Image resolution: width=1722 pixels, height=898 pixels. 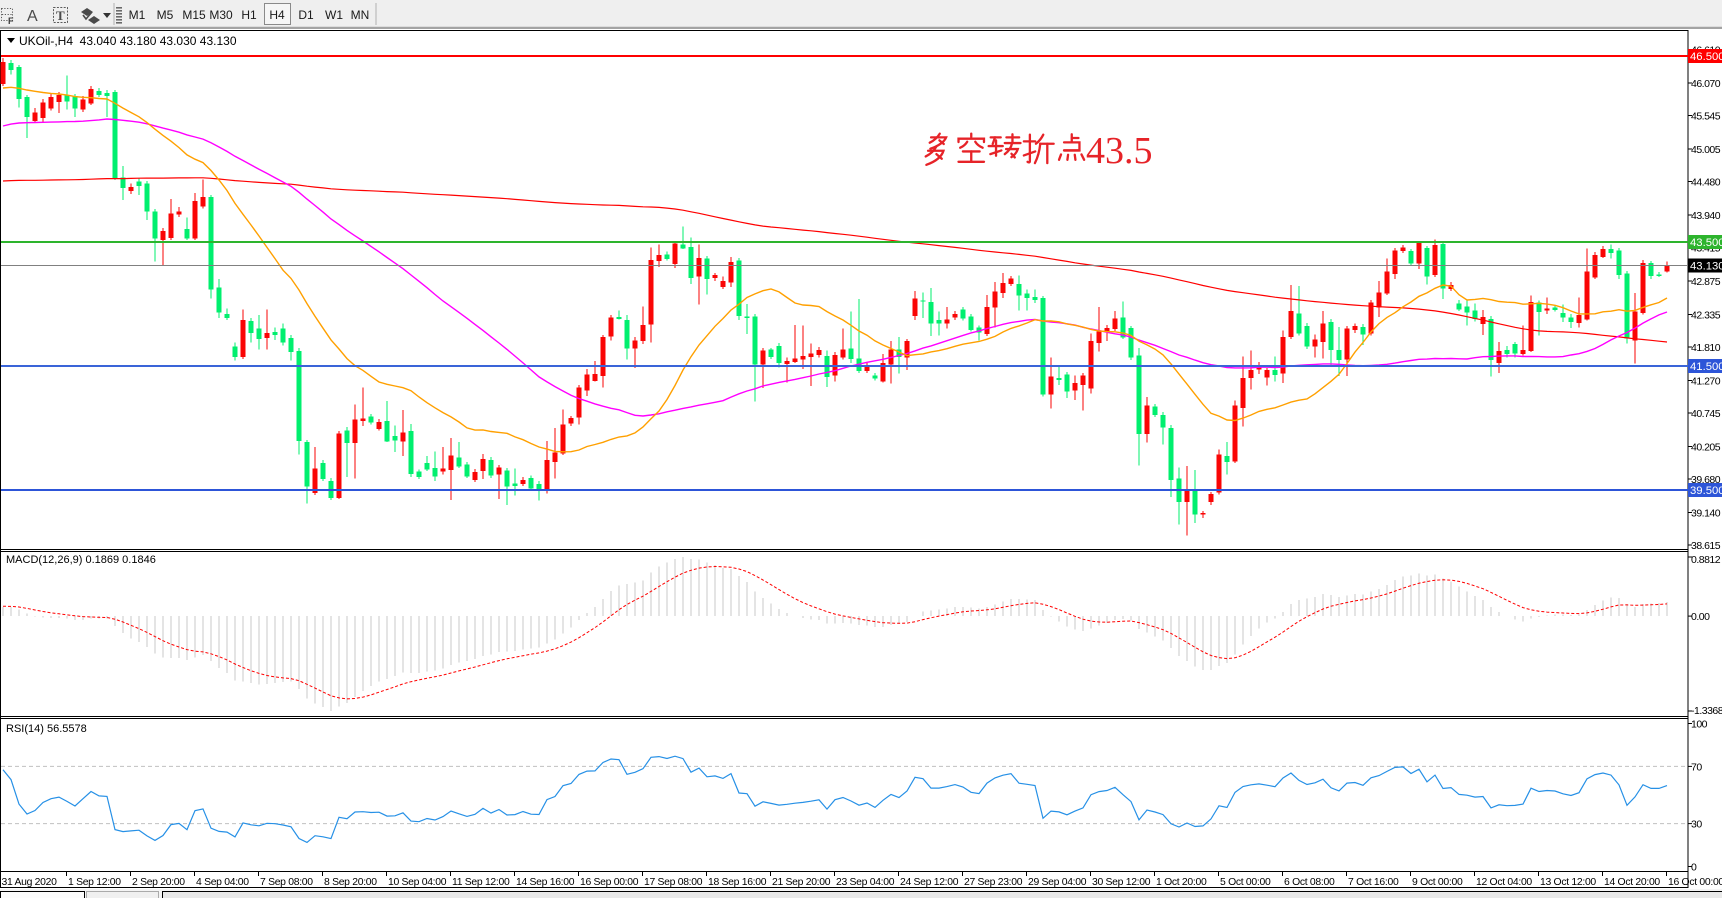 I want to click on svg-text: M30, so click(x=221, y=15).